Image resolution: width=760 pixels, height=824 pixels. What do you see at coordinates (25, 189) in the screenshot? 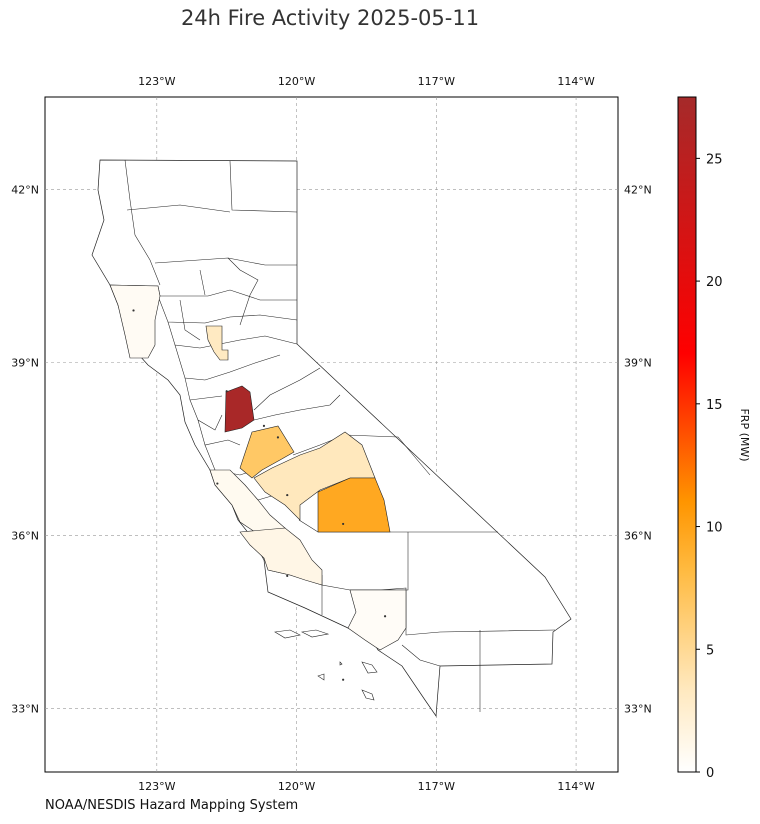
I see `lat-tick-left: 42°N` at bounding box center [25, 189].